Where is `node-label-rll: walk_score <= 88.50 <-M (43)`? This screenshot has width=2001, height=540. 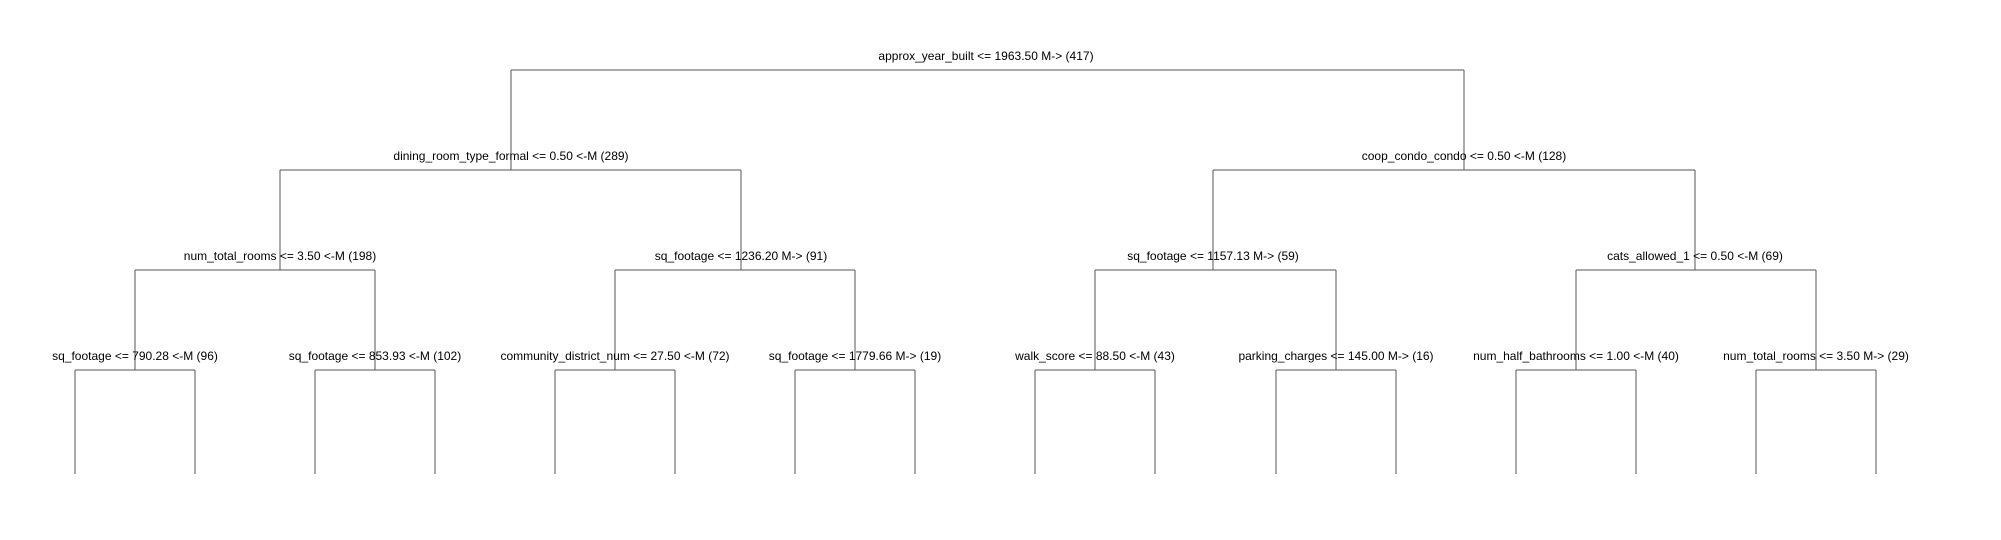
node-label-rll: walk_score <= 88.50 <-M (43) is located at coordinates (1094, 356).